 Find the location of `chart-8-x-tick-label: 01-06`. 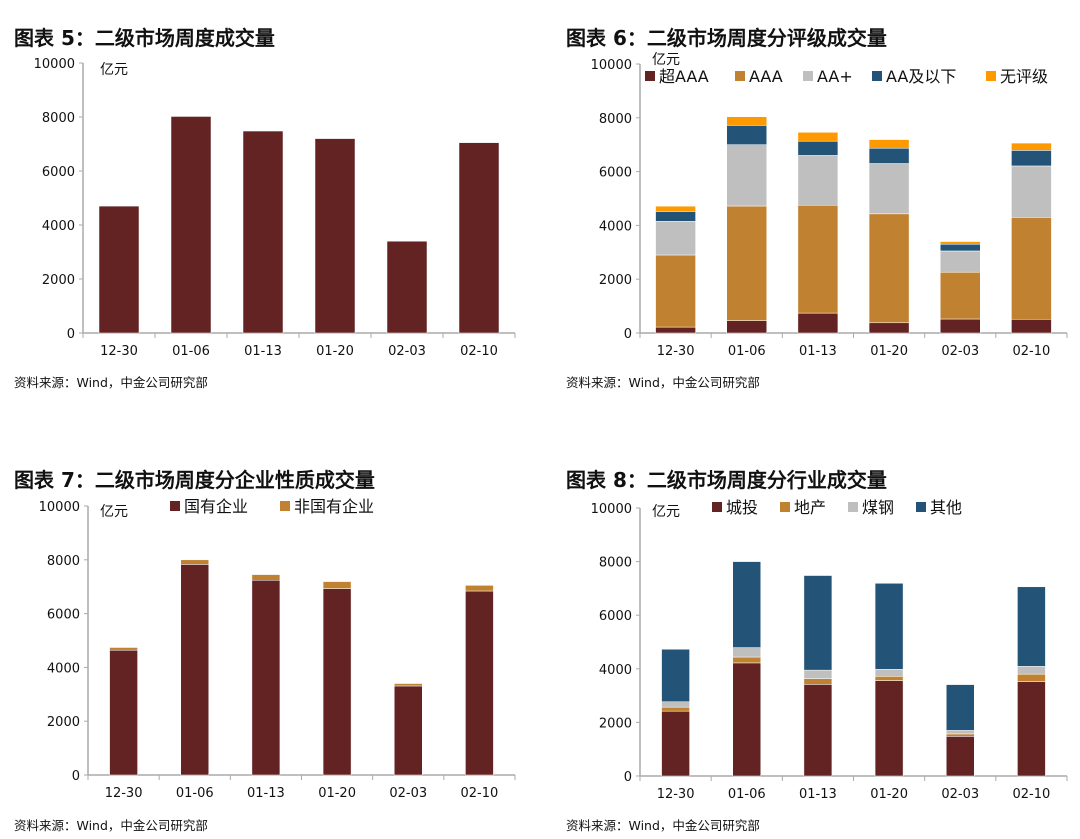

chart-8-x-tick-label: 01-06 is located at coordinates (747, 794).